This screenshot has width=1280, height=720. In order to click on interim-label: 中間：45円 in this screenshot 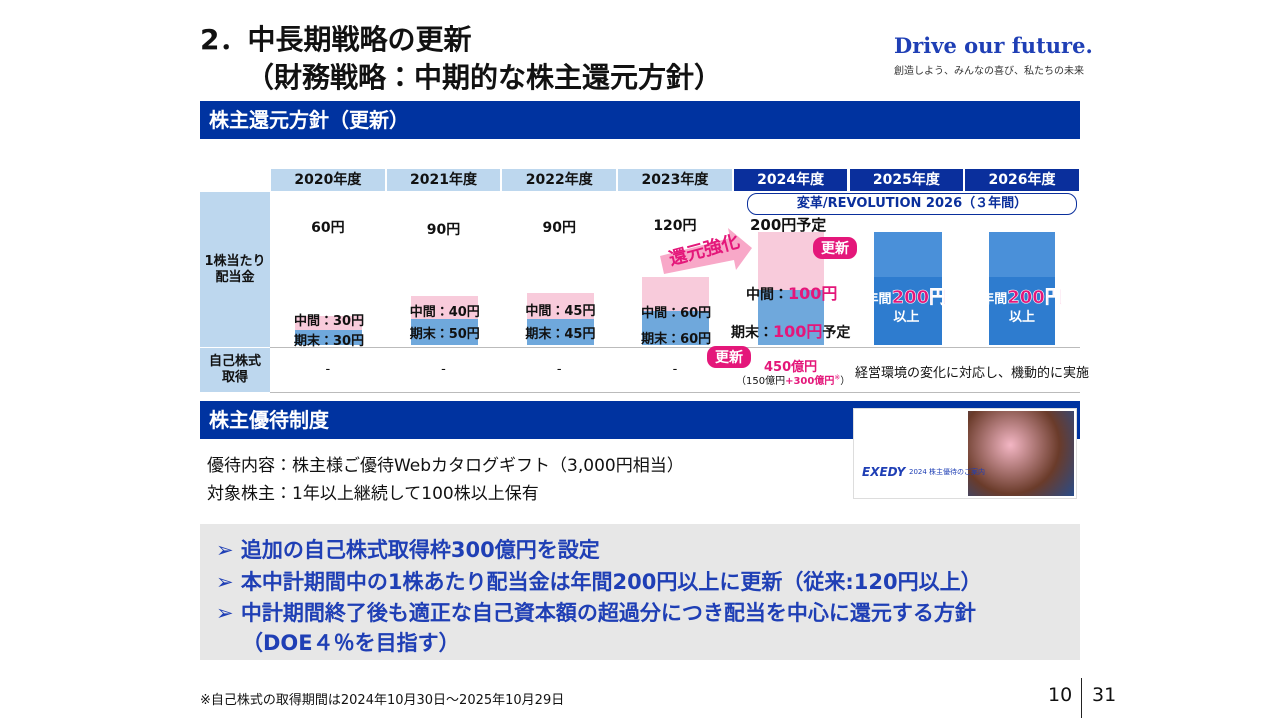, I will do `click(560, 311)`.